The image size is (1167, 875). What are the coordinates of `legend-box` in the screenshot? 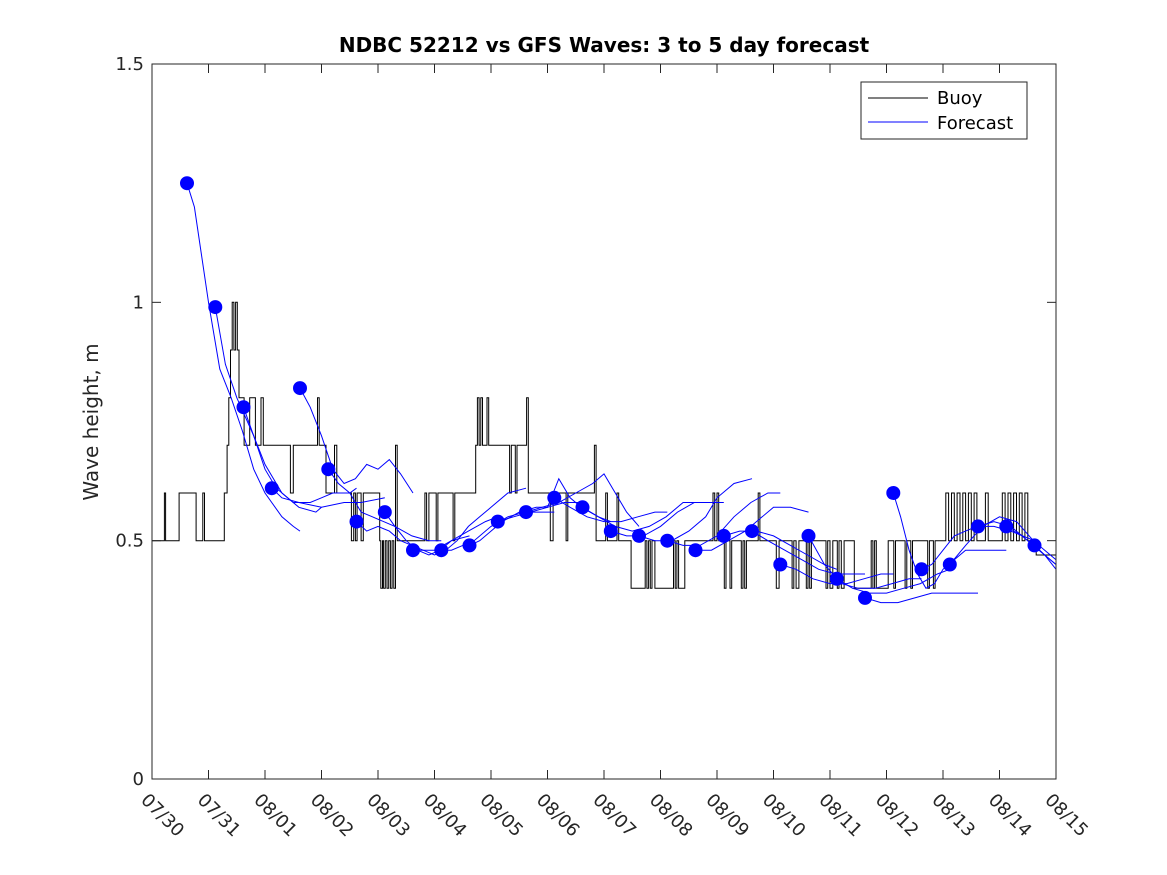 It's located at (944, 110).